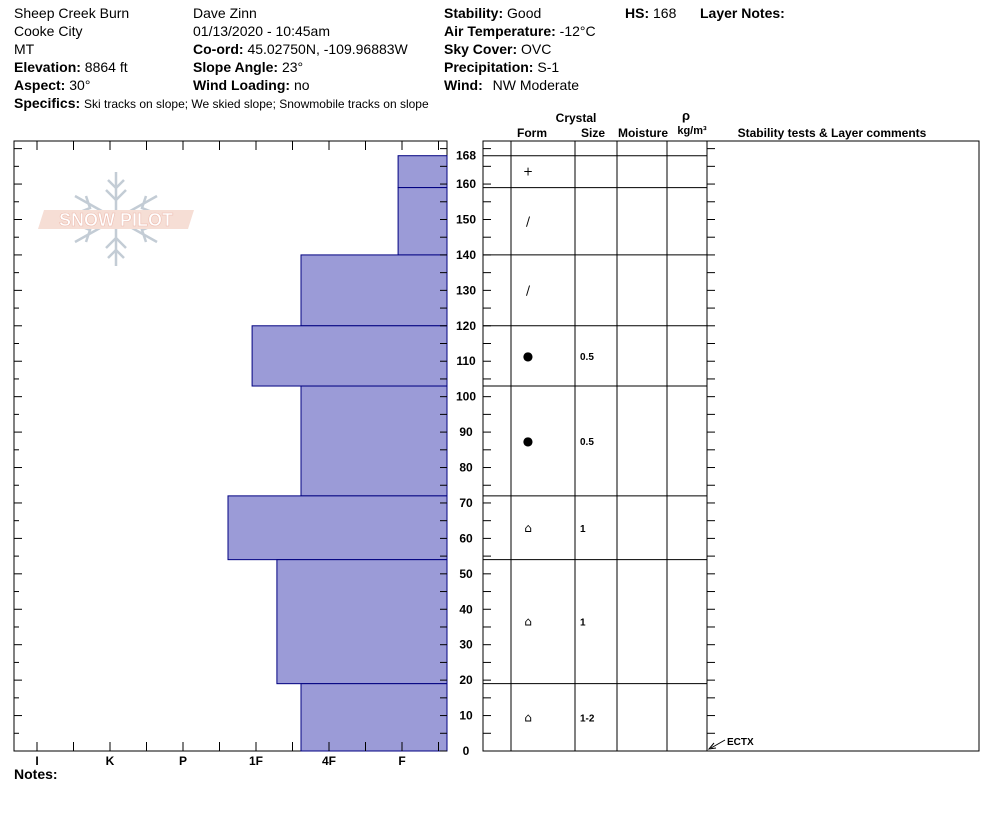 The image size is (994, 840). Describe the element at coordinates (236, 67) in the screenshot. I see `slope-label: Slope Angle:` at that location.